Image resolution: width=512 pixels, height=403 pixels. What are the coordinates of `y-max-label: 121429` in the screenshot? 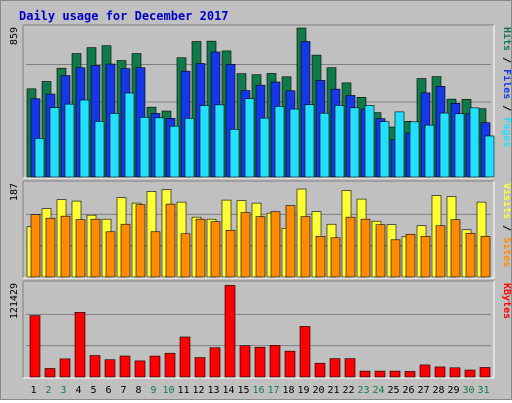 It's located at (14, 301).